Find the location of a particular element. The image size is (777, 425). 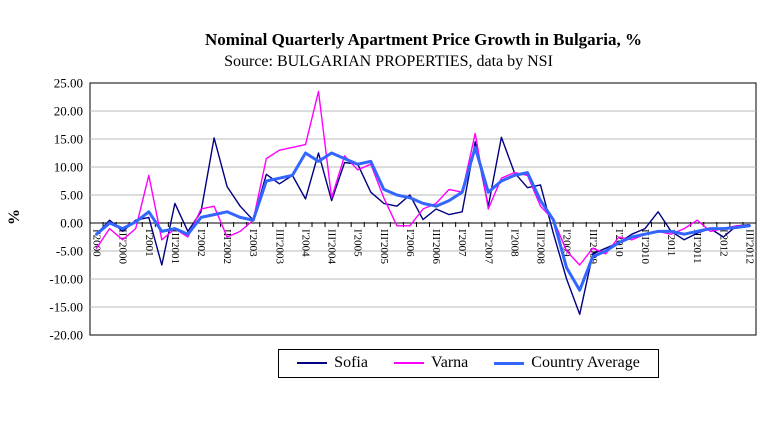

legend-item-varna: Varna is located at coordinates (431, 363).